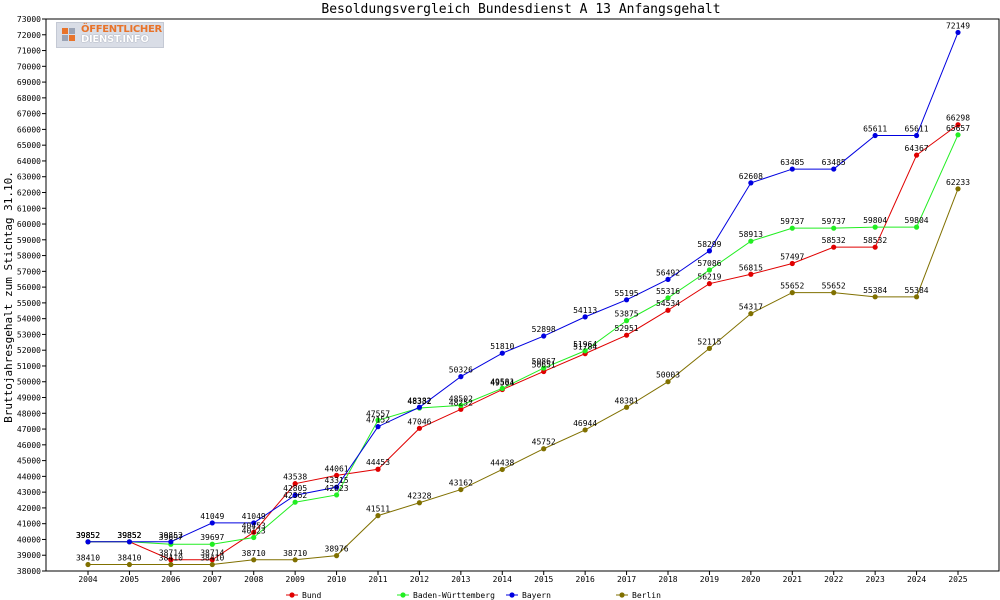 The image size is (1000, 600). I want to click on data-label-bayern: 54113, so click(585, 310).